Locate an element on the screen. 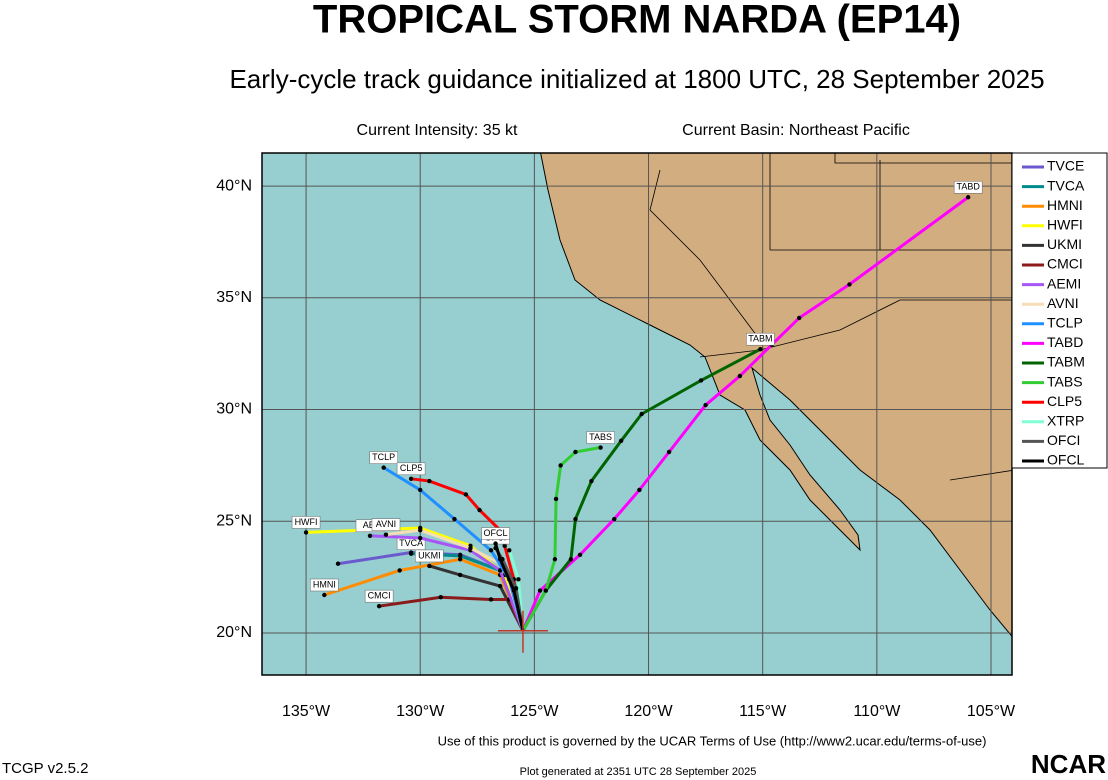 Image resolution: width=1108 pixels, height=780 pixels. x-tick-label: 125°W is located at coordinates (534, 711).